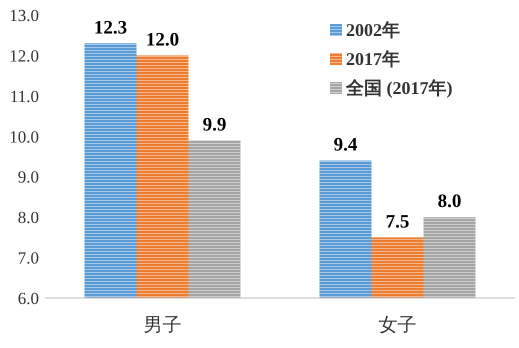  What do you see at coordinates (398, 221) in the screenshot?
I see `data-label: 7.5` at bounding box center [398, 221].